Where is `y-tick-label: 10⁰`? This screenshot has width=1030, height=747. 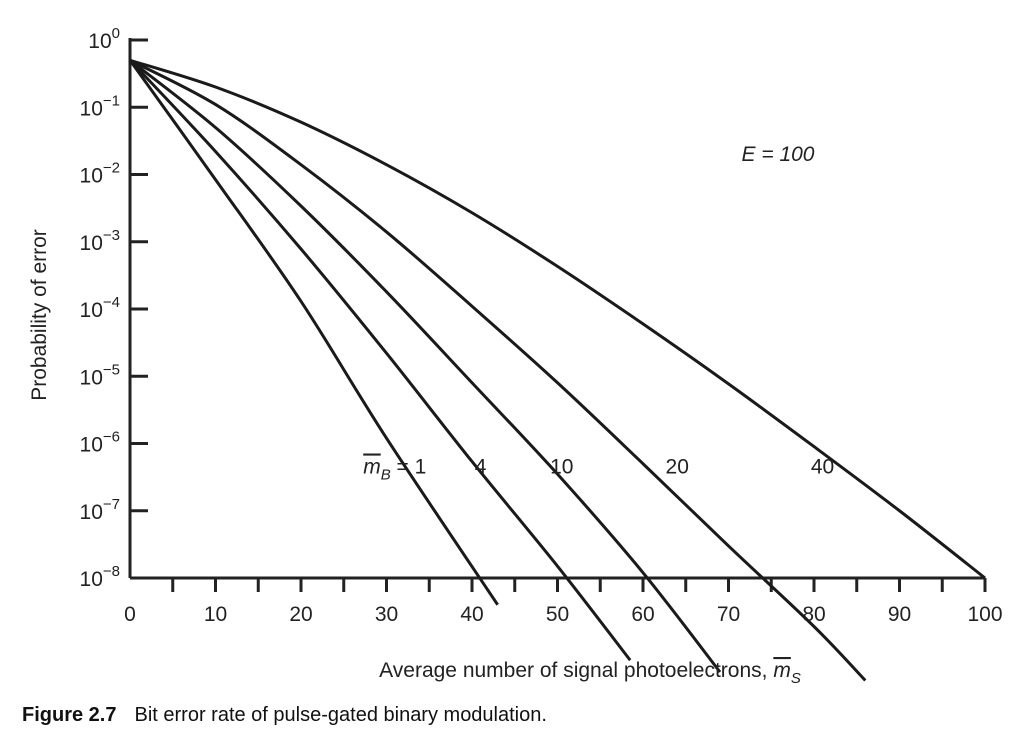
y-tick-label: 10⁰ is located at coordinates (104, 39).